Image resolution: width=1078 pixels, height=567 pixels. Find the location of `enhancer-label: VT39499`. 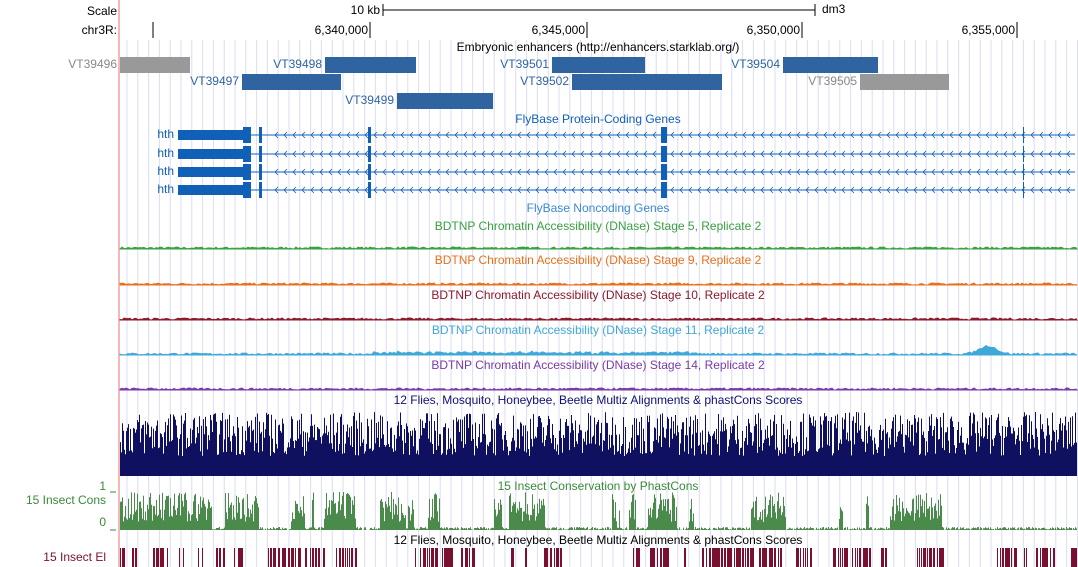

enhancer-label: VT39499 is located at coordinates (369, 100).